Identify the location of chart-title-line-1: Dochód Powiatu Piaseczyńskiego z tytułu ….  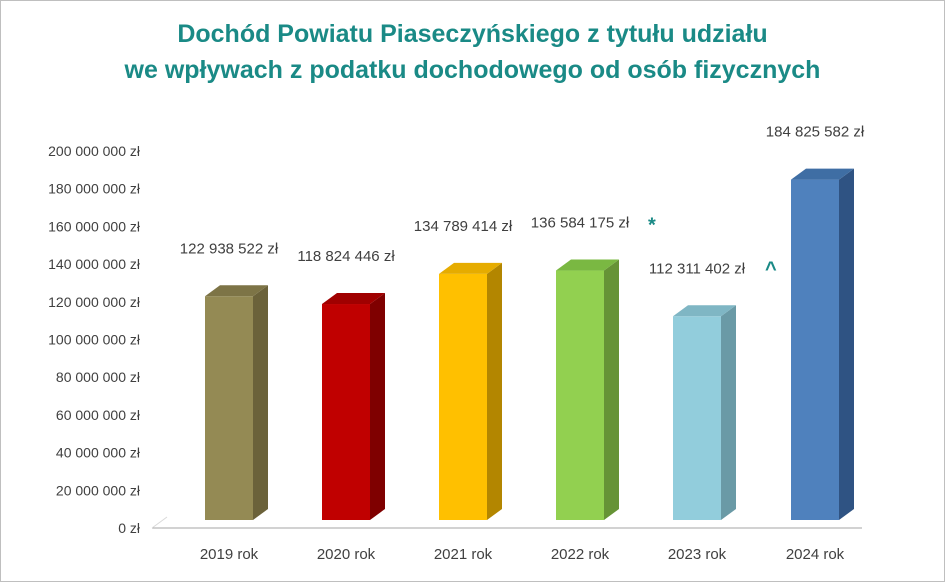
(472, 34).